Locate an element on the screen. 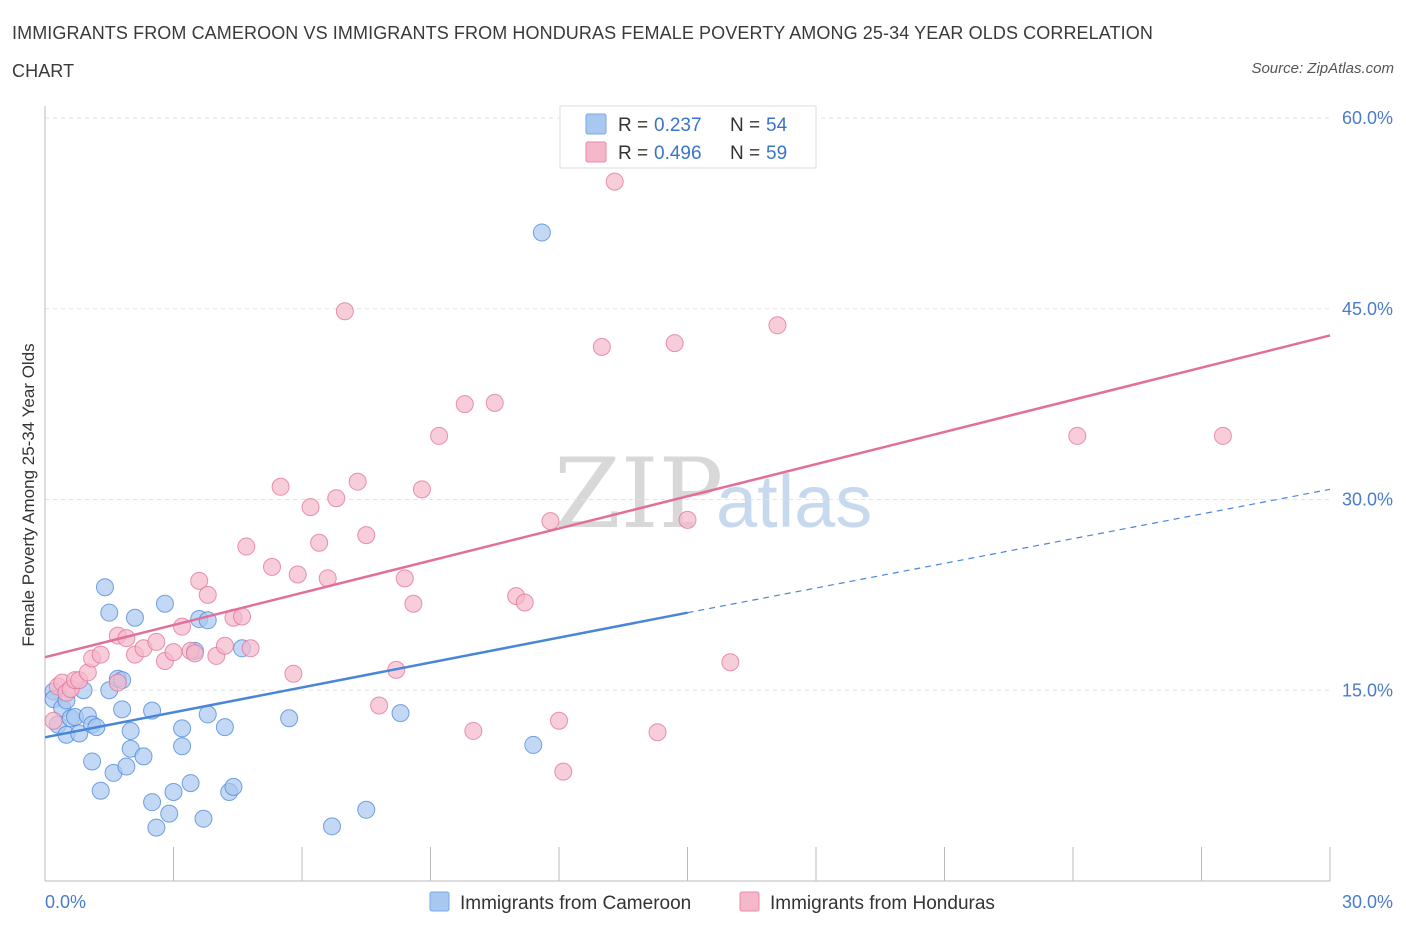  legend-n-value-cameroon: 54 is located at coordinates (777, 125).